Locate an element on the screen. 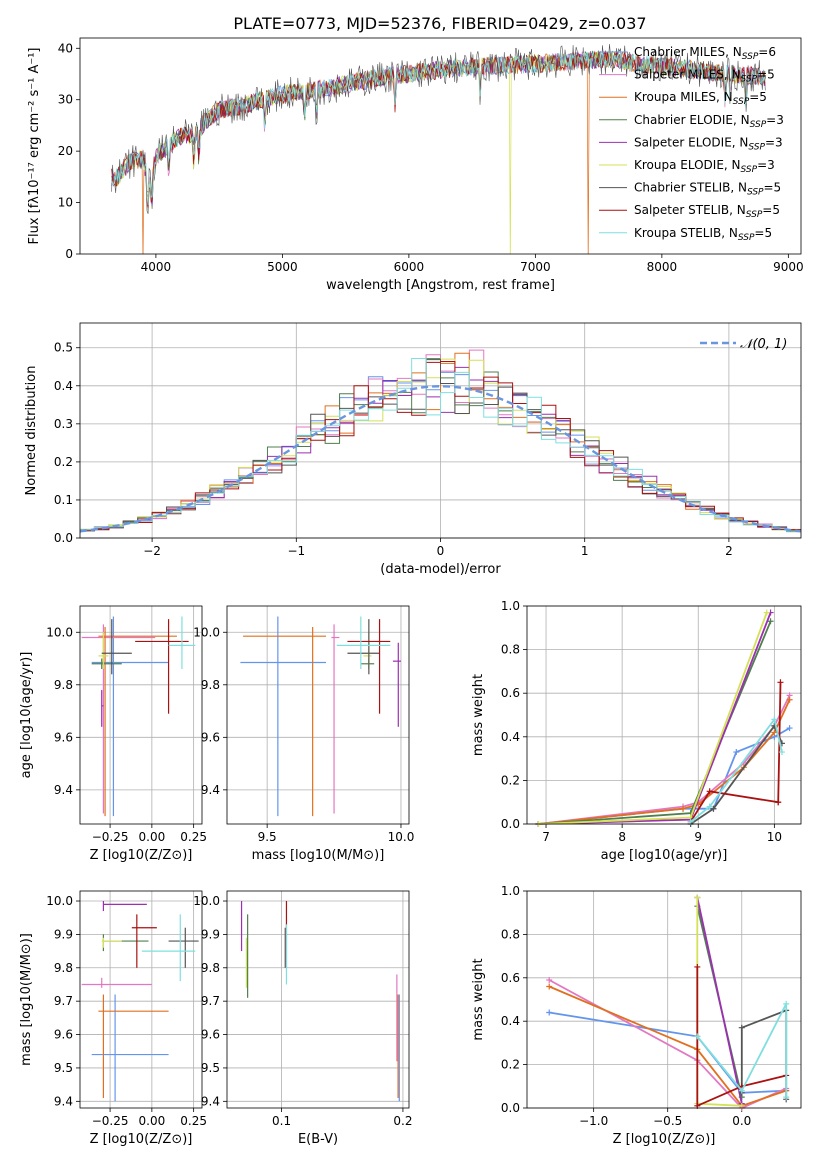  legend-label-salpeter_miles: Salpeter MILES, NSSP=5 is located at coordinates (704, 76).